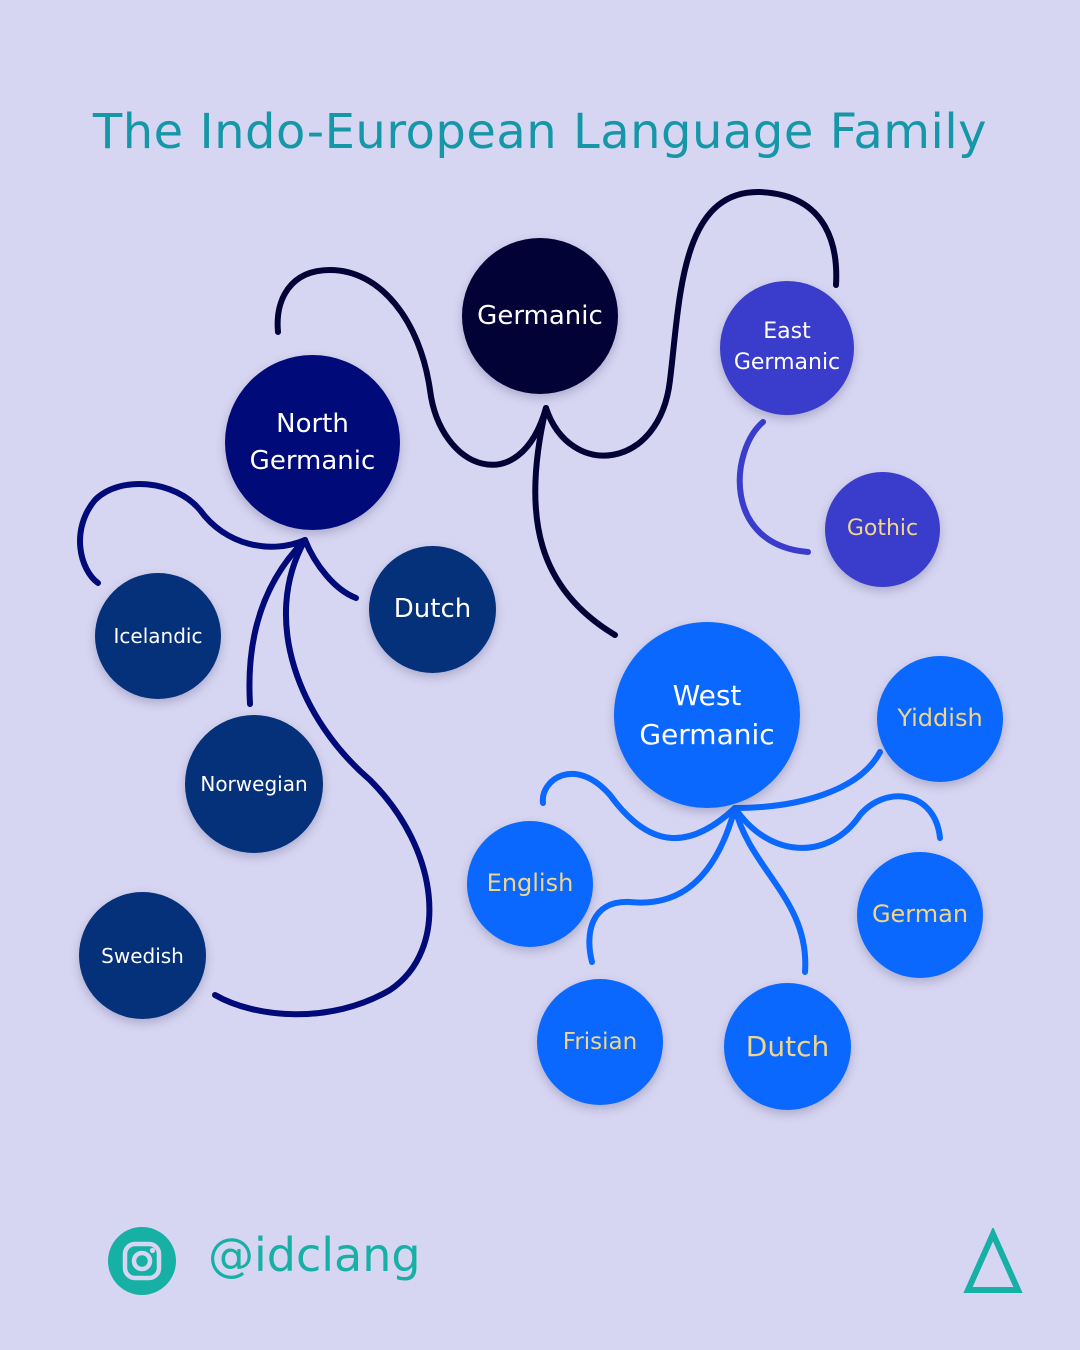 Image resolution: width=1080 pixels, height=1350 pixels. What do you see at coordinates (540, 132) in the screenshot?
I see `page-title: The Indo-European Language Family` at bounding box center [540, 132].